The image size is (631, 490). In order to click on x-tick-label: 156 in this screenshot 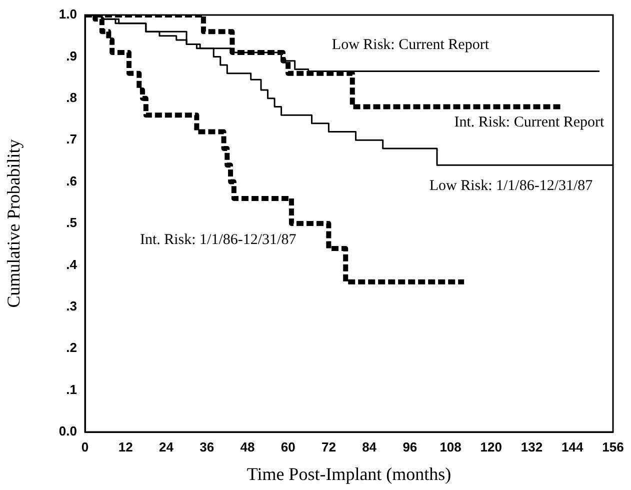, I will do `click(613, 446)`.